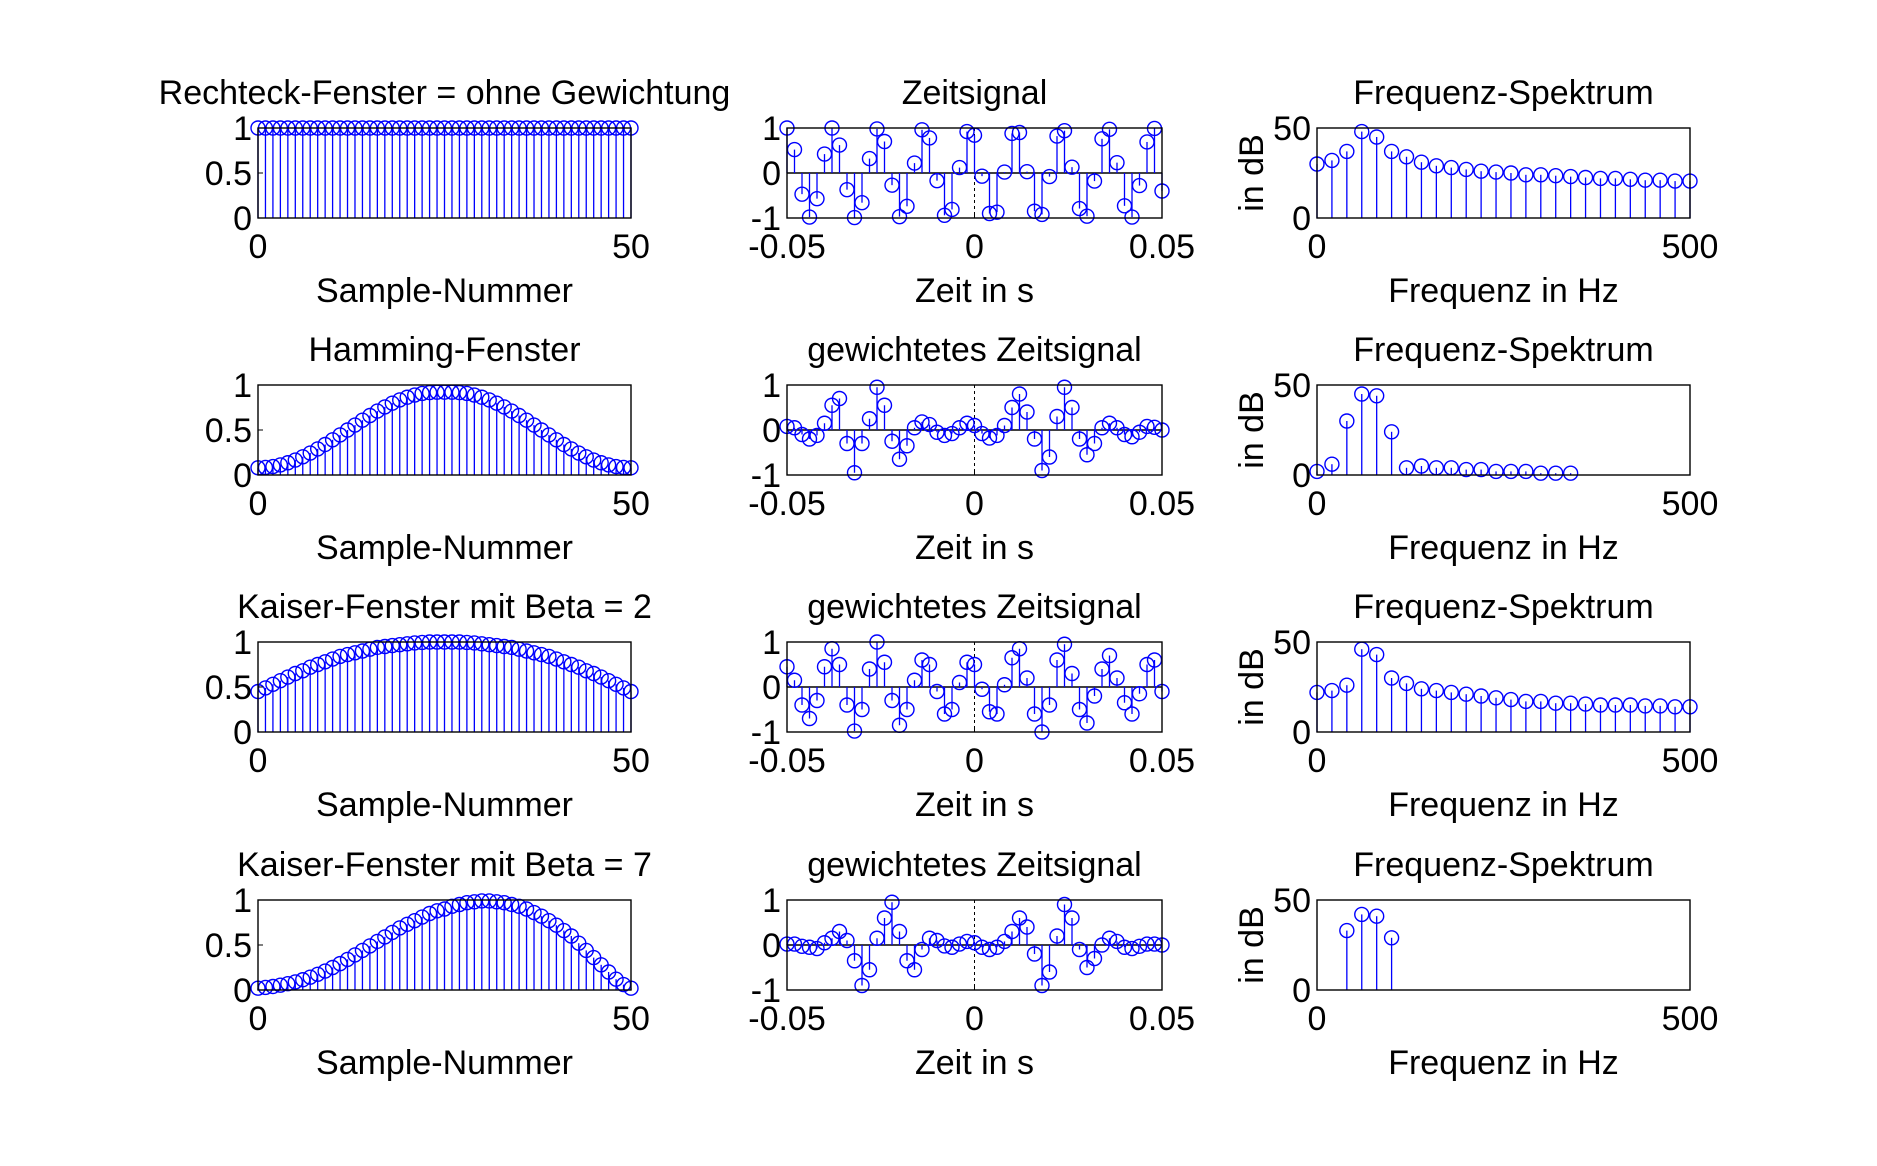  I want to click on subplot-0-1: Zeitsignal -0.05 0 0.05 -1 0 1 Zeit in s, so click(971, 192).